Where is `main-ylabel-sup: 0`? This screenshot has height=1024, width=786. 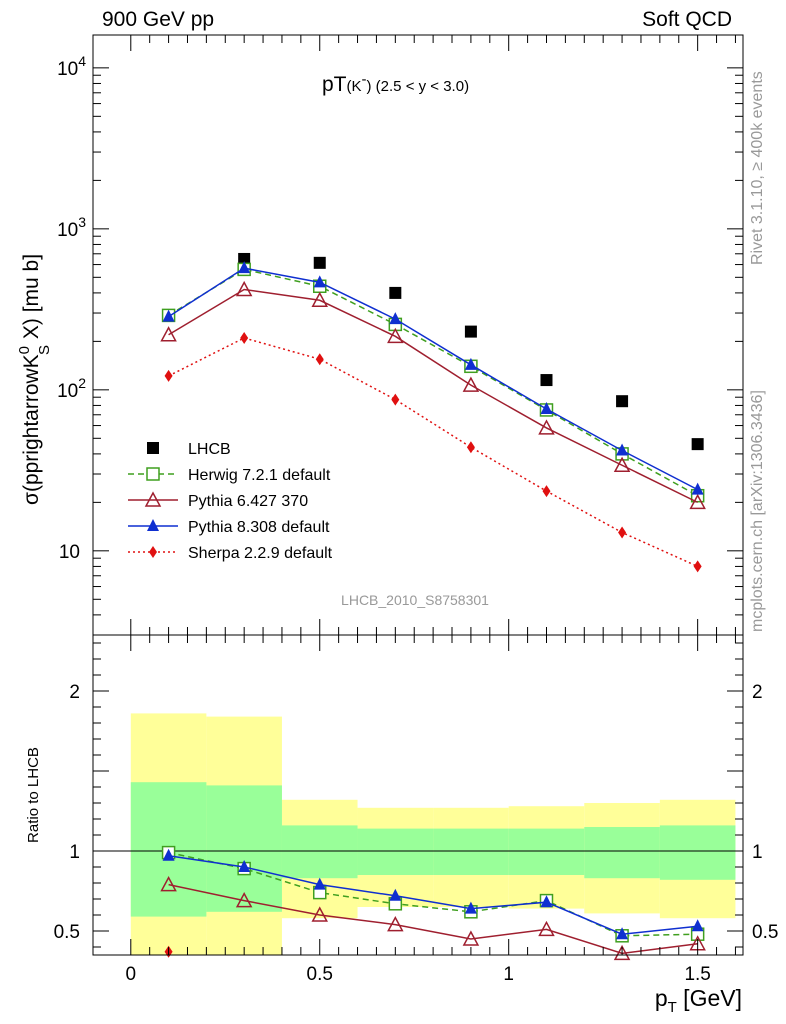
main-ylabel-sup: 0 is located at coordinates (24, 350).